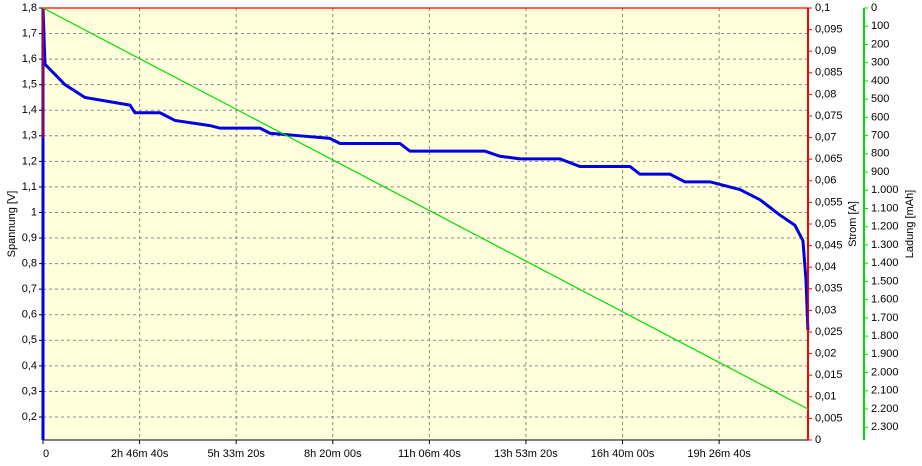 The height and width of the screenshot is (466, 922). I want to click on y-tick-label: 0,8, so click(29, 264).